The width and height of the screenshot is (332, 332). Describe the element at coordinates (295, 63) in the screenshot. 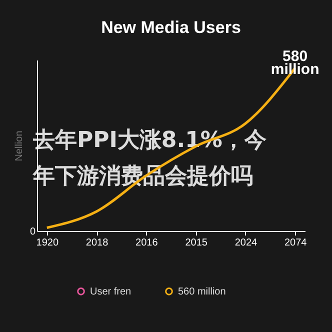

I see `annotation: 580 million` at that location.